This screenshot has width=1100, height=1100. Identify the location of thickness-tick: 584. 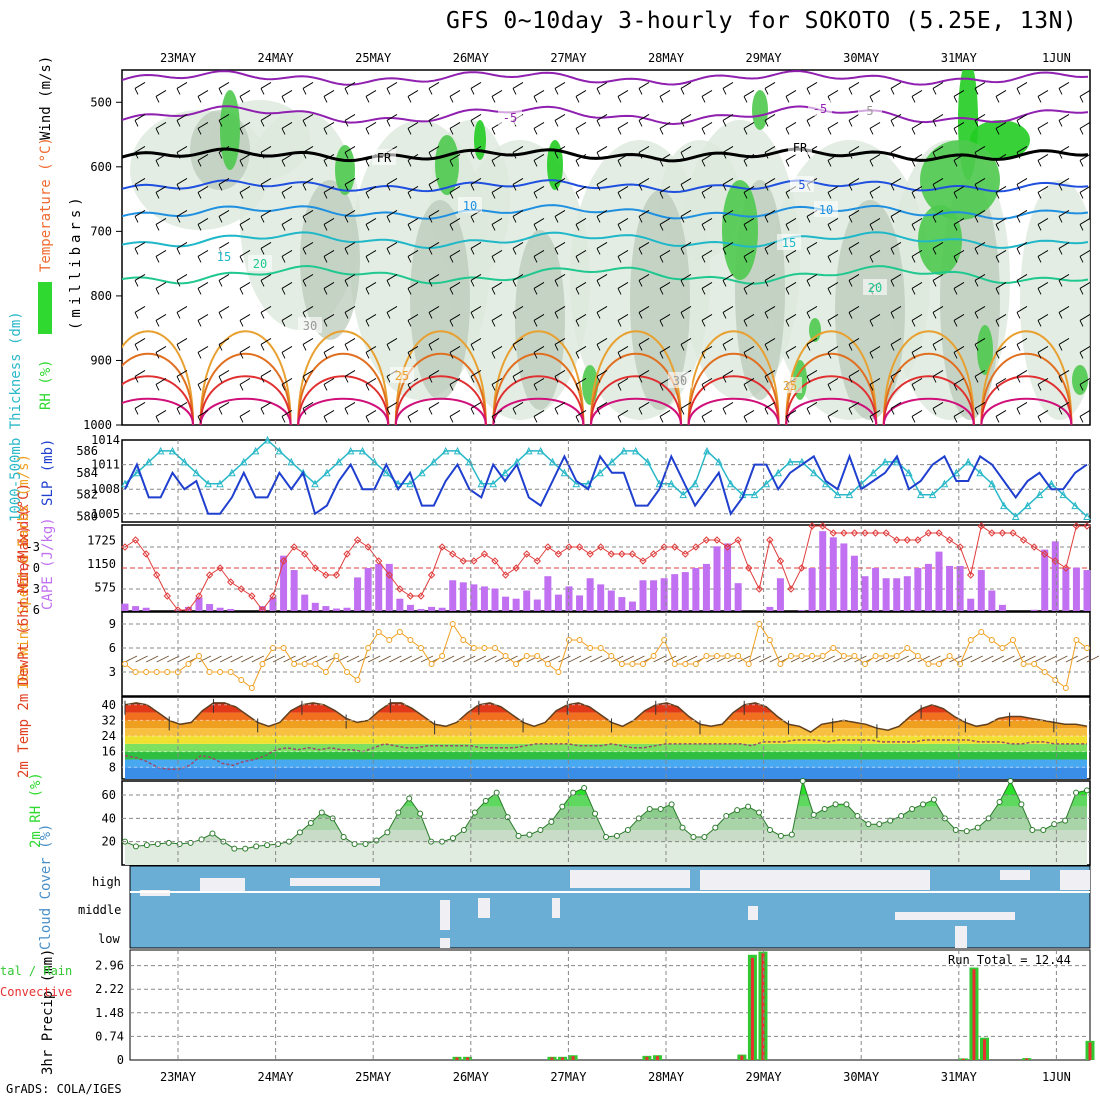
(87, 473).